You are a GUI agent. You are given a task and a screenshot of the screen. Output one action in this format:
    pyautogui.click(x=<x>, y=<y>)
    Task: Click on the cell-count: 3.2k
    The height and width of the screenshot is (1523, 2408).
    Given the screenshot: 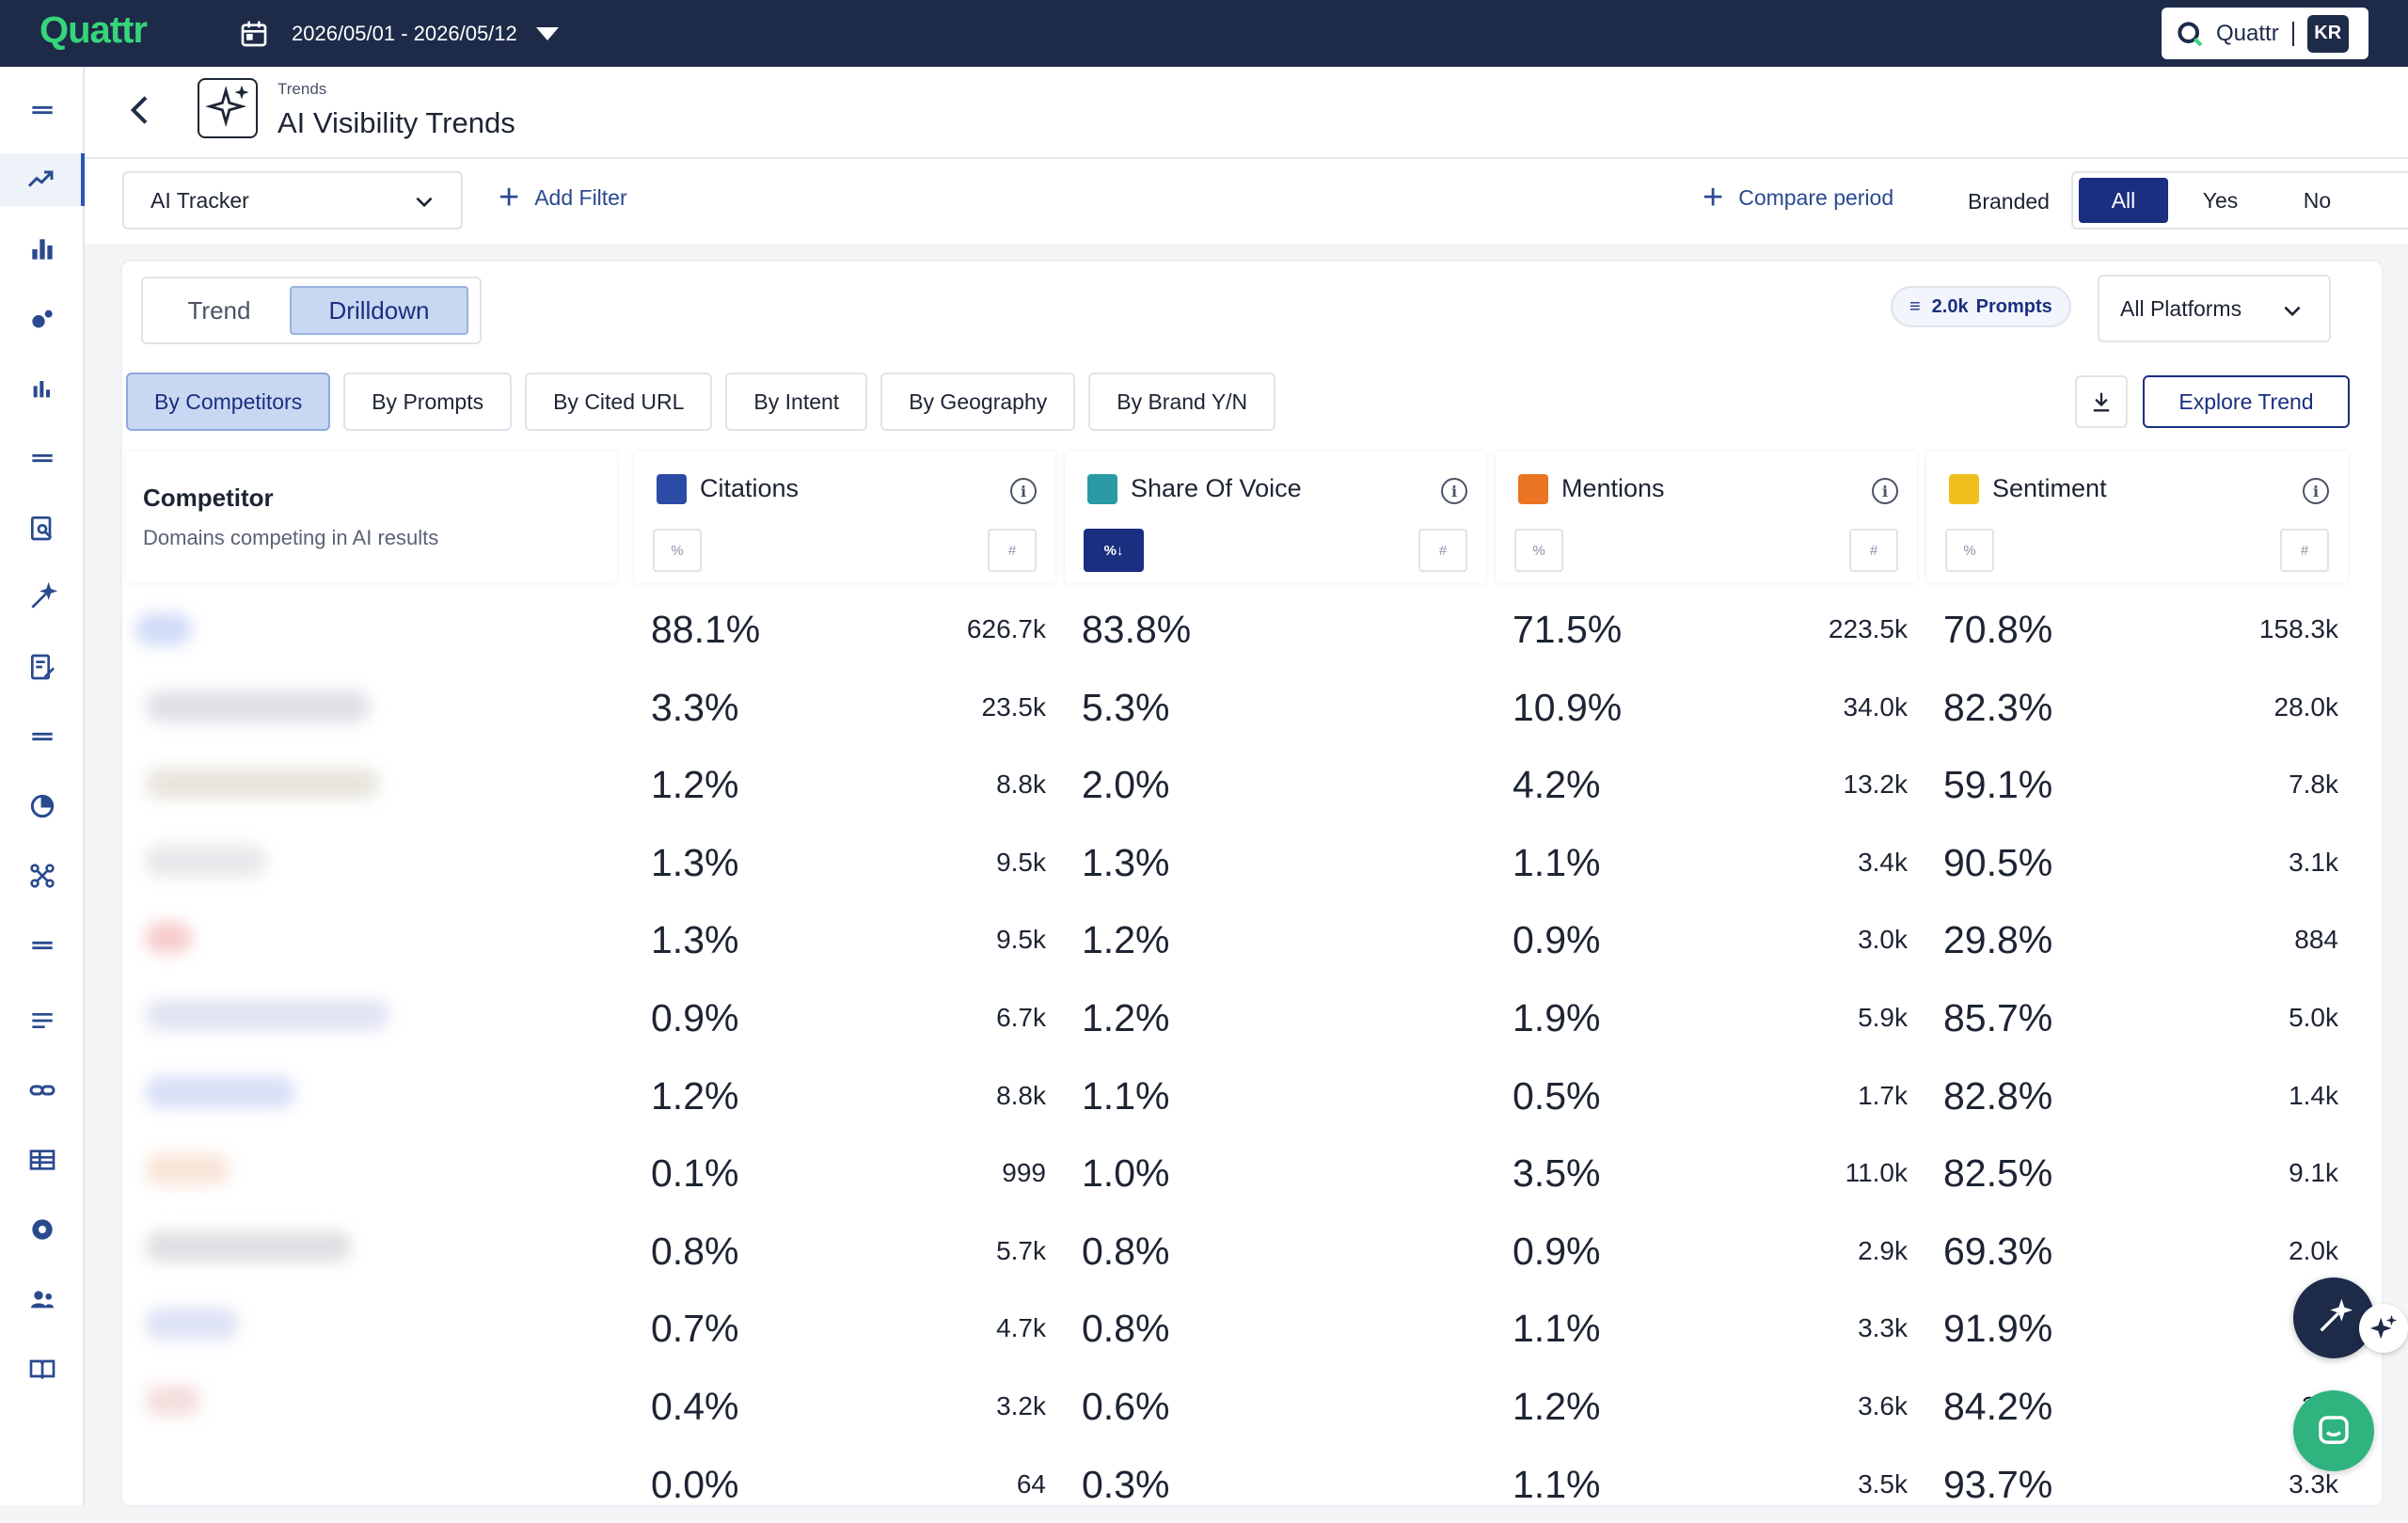 What is the action you would take?
    pyautogui.click(x=1021, y=1405)
    